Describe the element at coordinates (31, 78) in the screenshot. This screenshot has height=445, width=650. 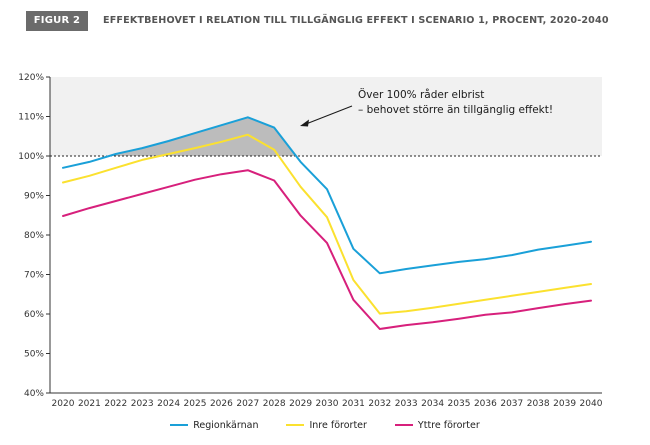
I see `y-tick-label: 120%` at that location.